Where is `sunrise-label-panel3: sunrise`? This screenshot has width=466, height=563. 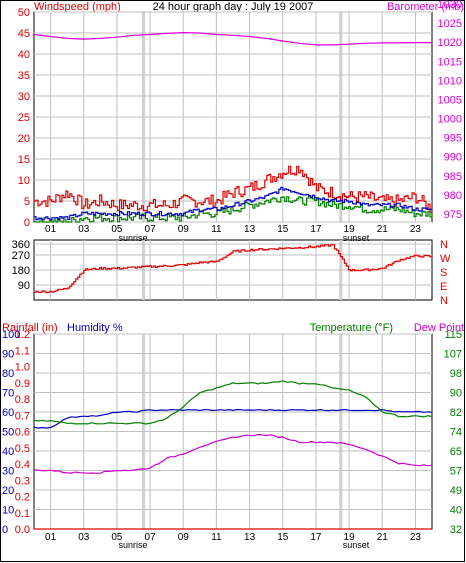
sunrise-label-panel3: sunrise is located at coordinates (132, 545).